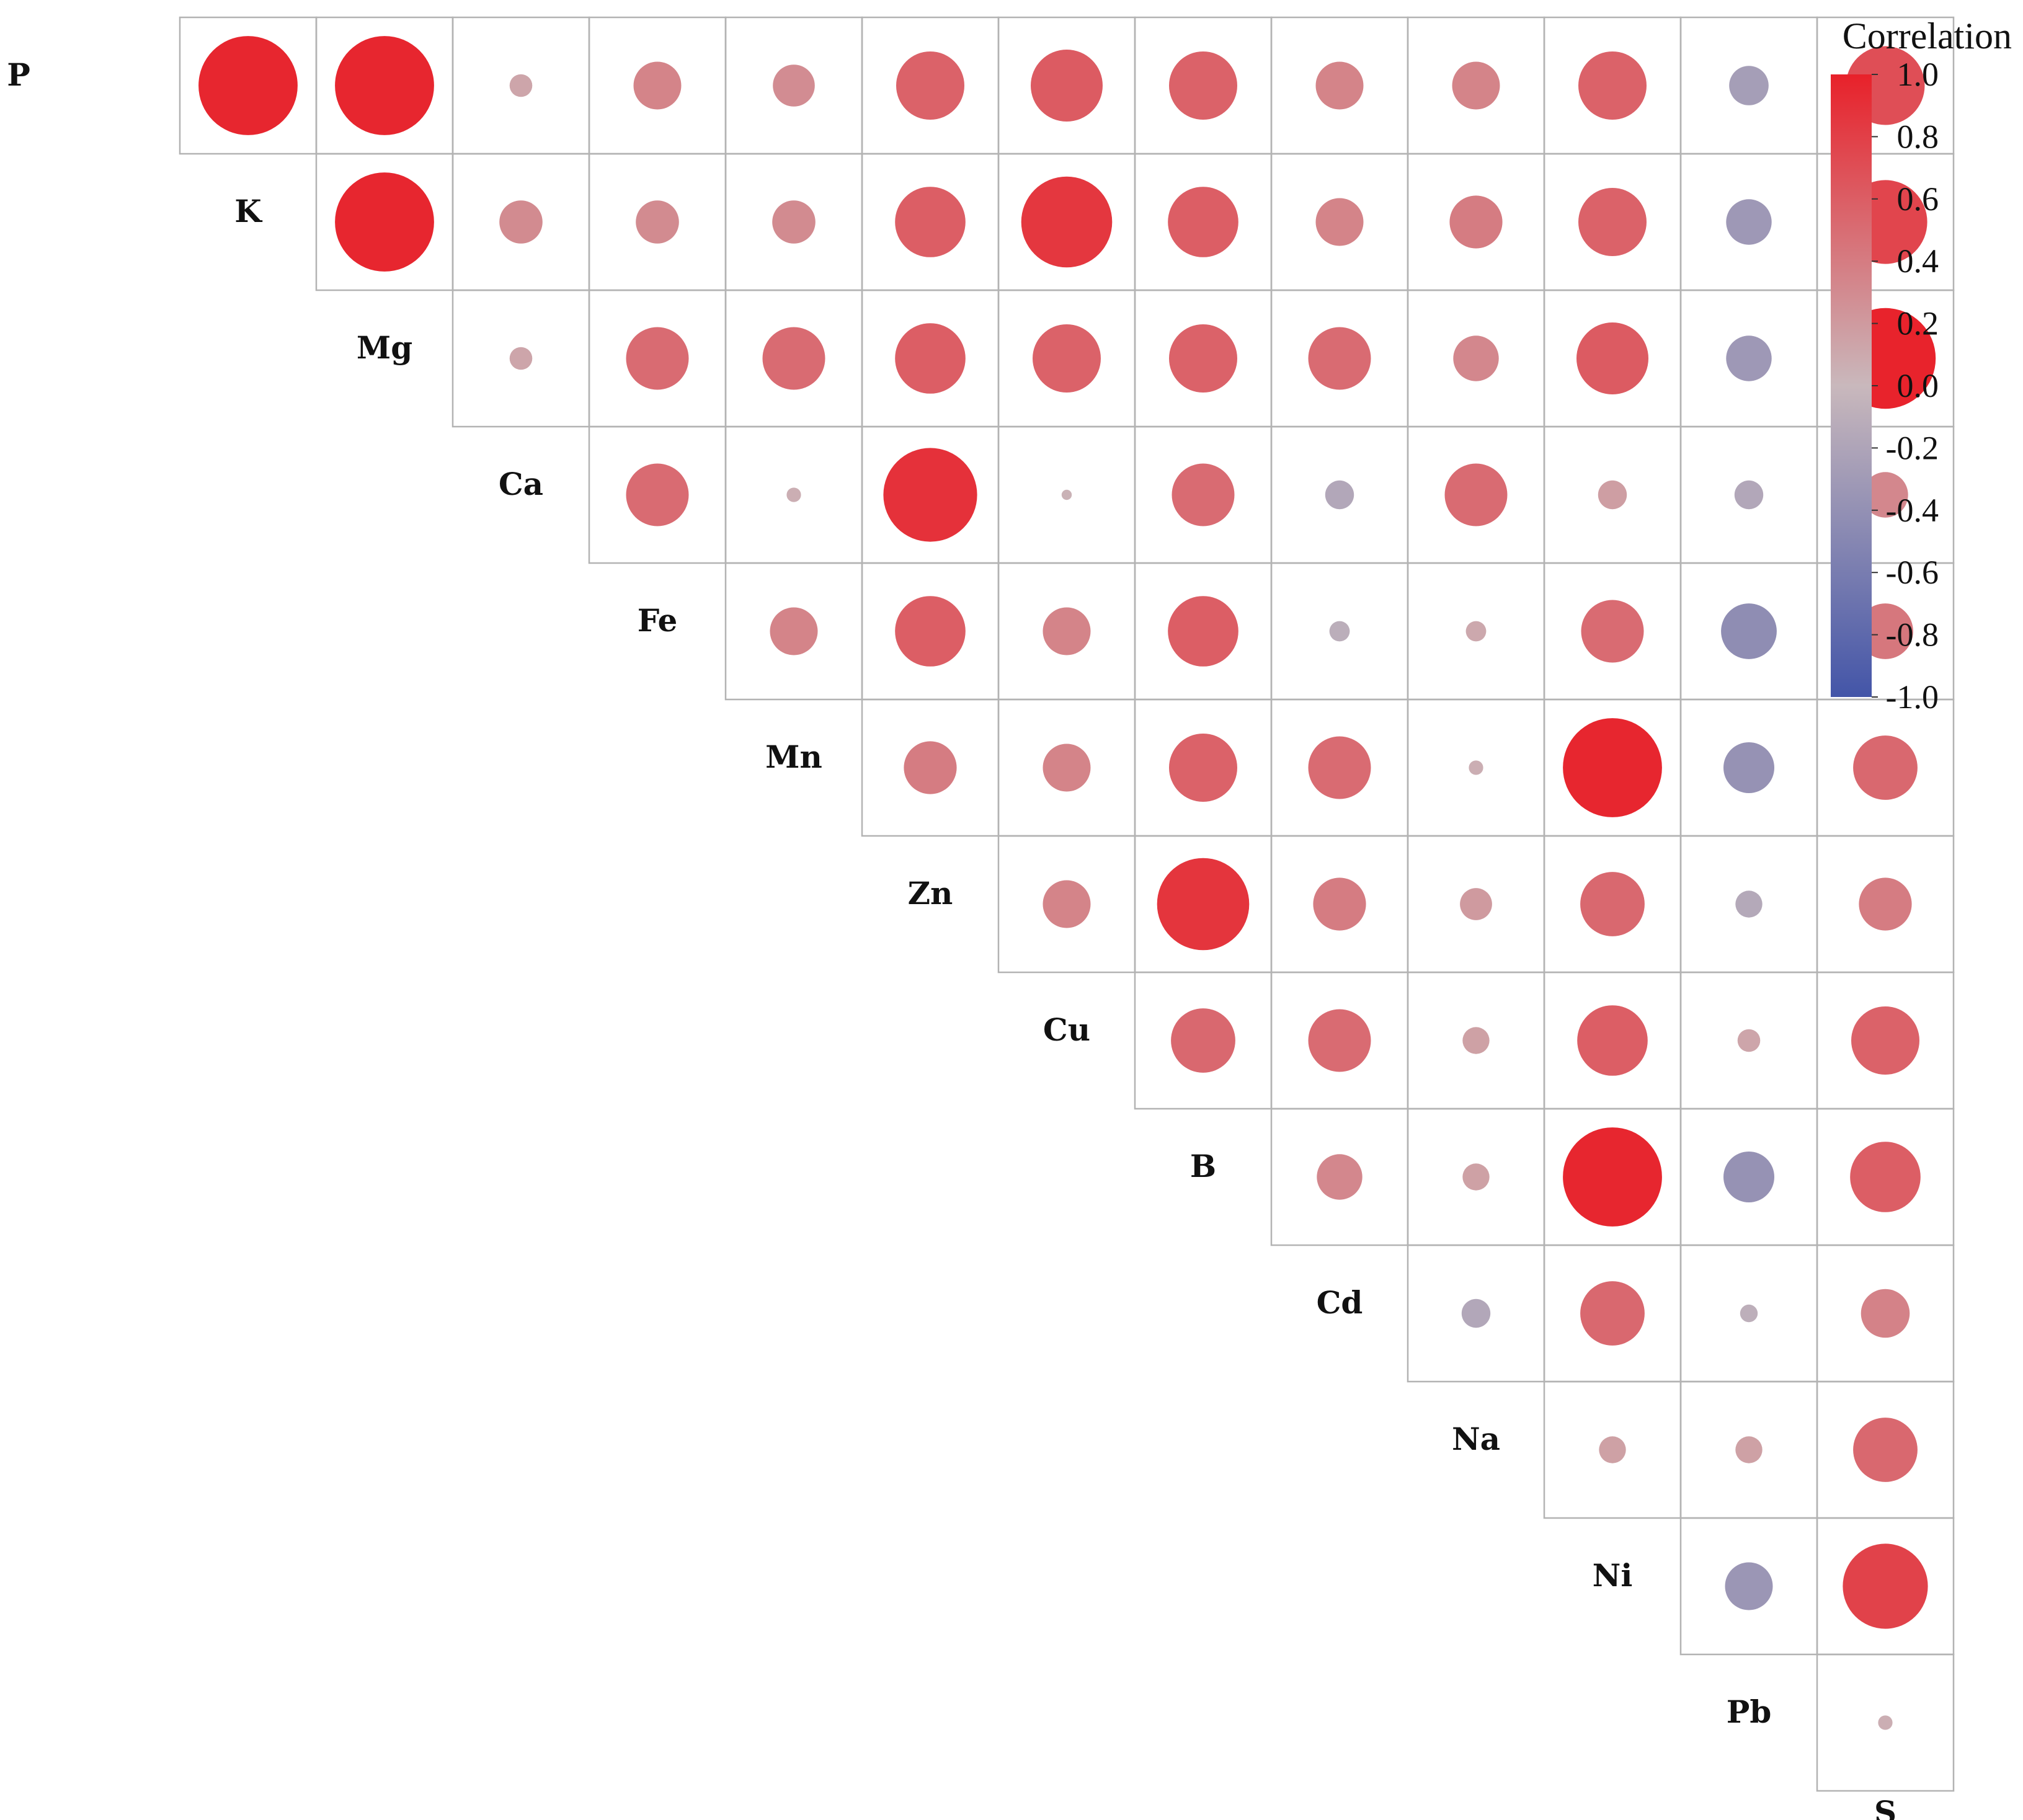  I want to click on legend-tick-label: 0.6, so click(1918, 199).